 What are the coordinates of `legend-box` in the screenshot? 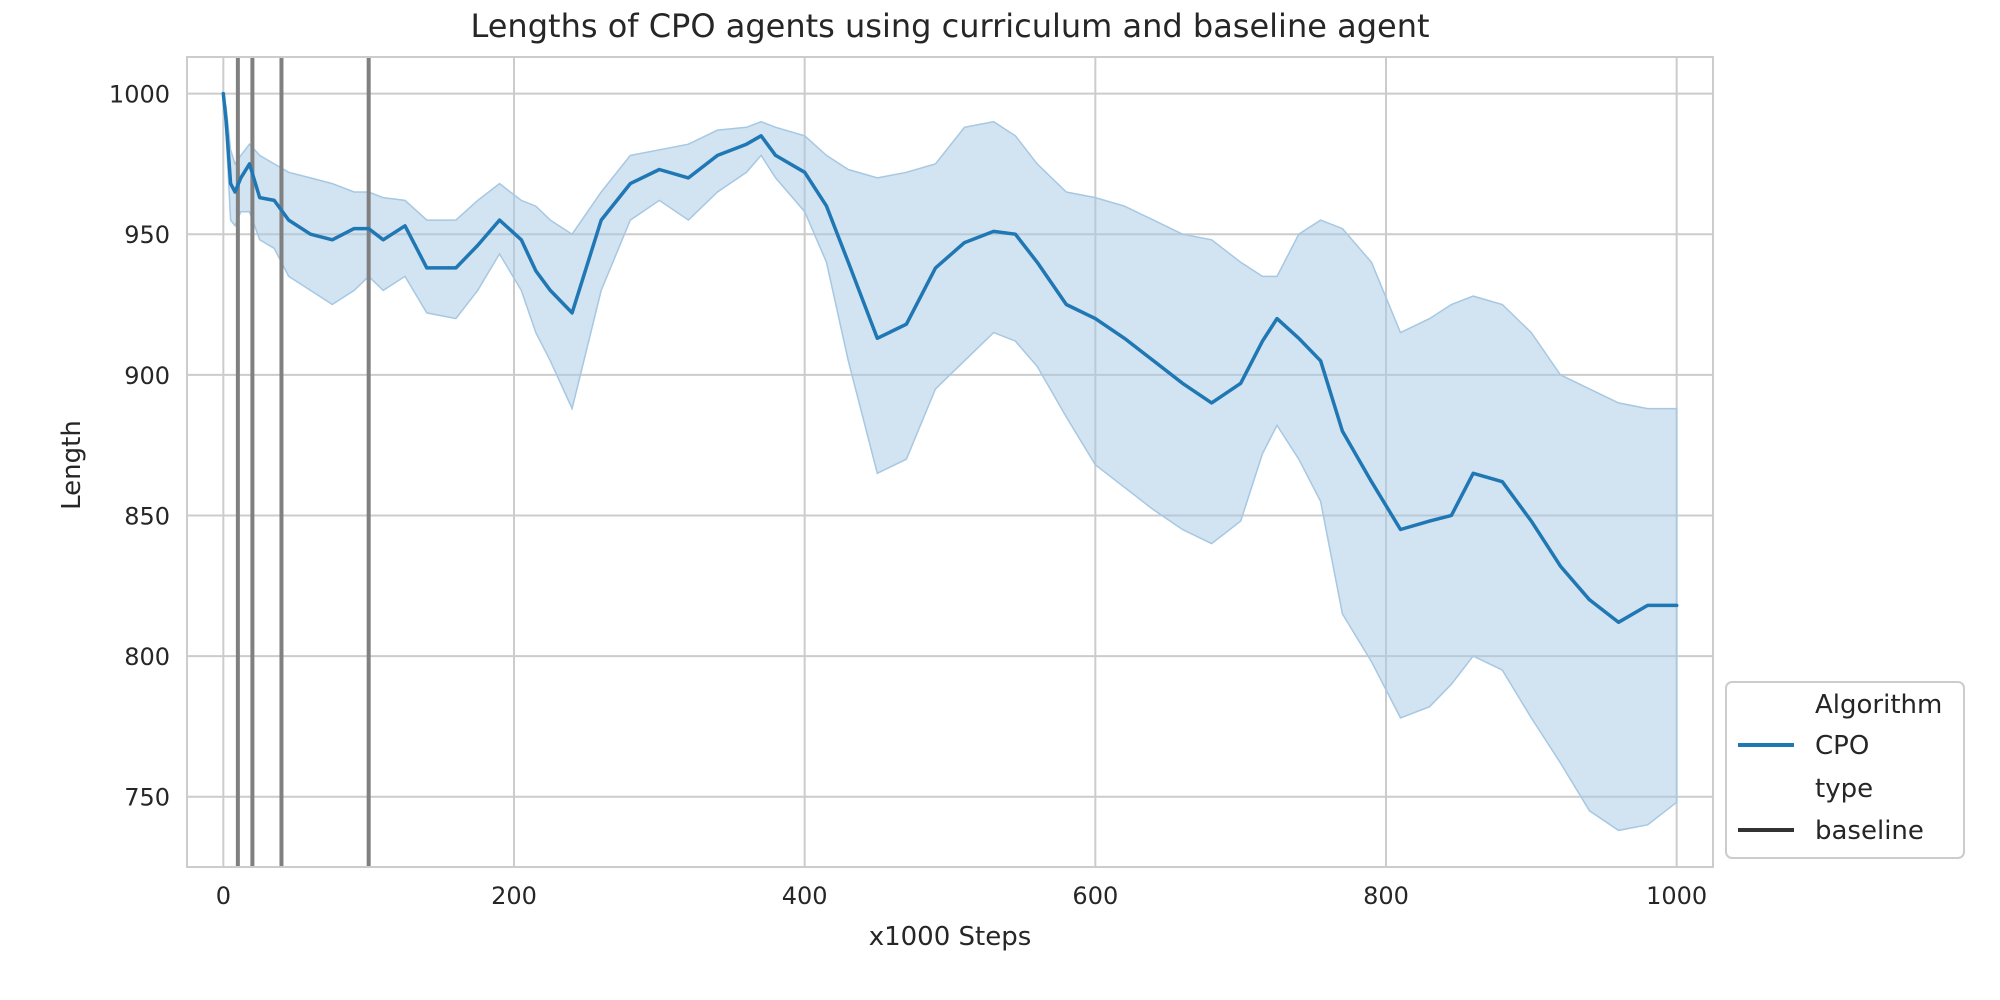 It's located at (1845, 770).